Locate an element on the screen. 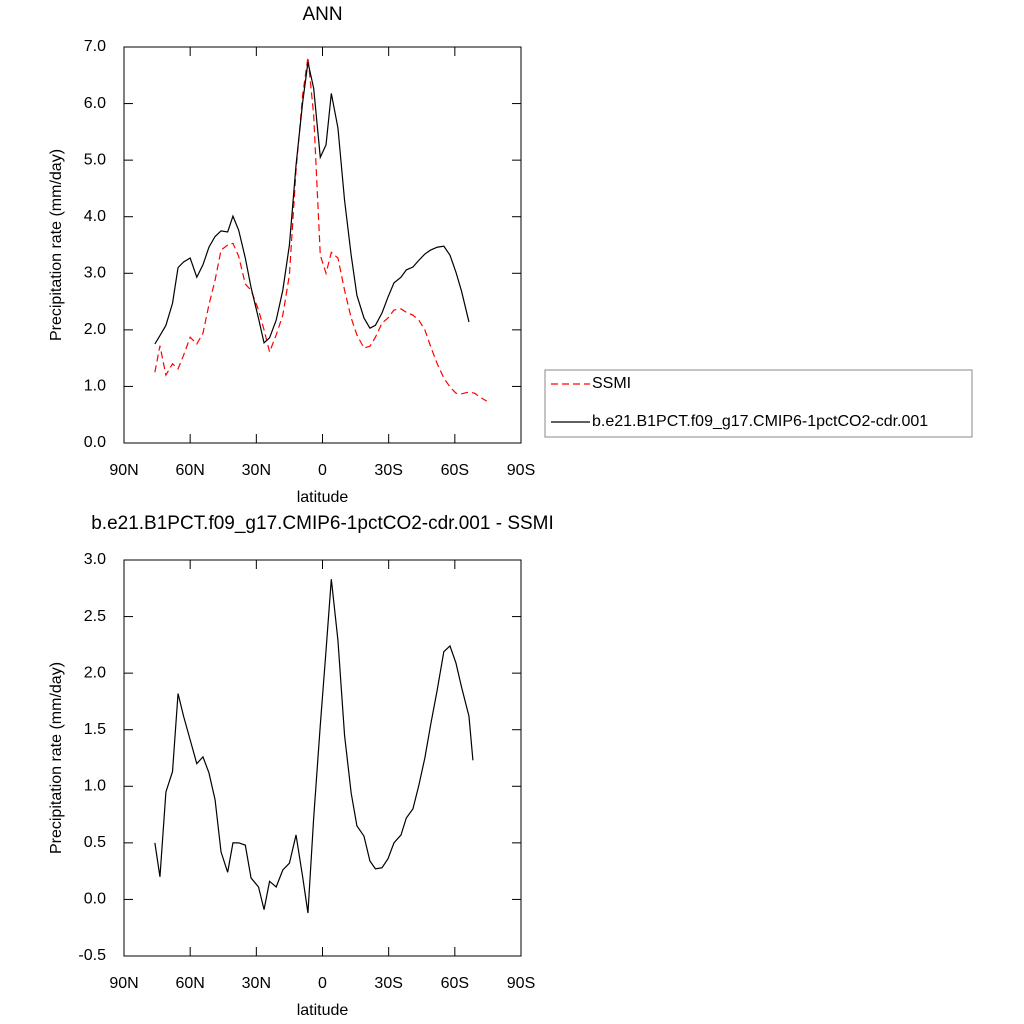 The height and width of the screenshot is (1024, 1024). y-tick-label: 4.0 is located at coordinates (95, 216).